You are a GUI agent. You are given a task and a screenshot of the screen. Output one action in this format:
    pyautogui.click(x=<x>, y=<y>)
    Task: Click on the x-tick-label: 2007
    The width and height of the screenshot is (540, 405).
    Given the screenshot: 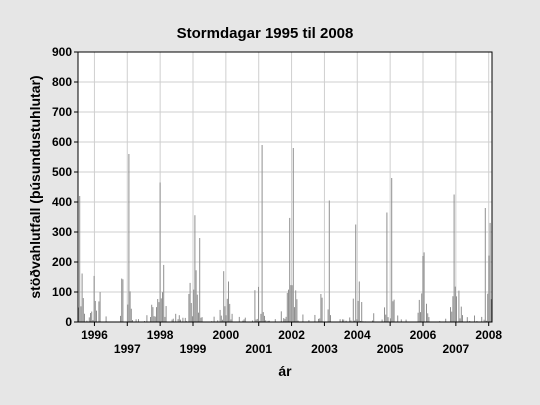 What is the action you would take?
    pyautogui.click(x=456, y=349)
    